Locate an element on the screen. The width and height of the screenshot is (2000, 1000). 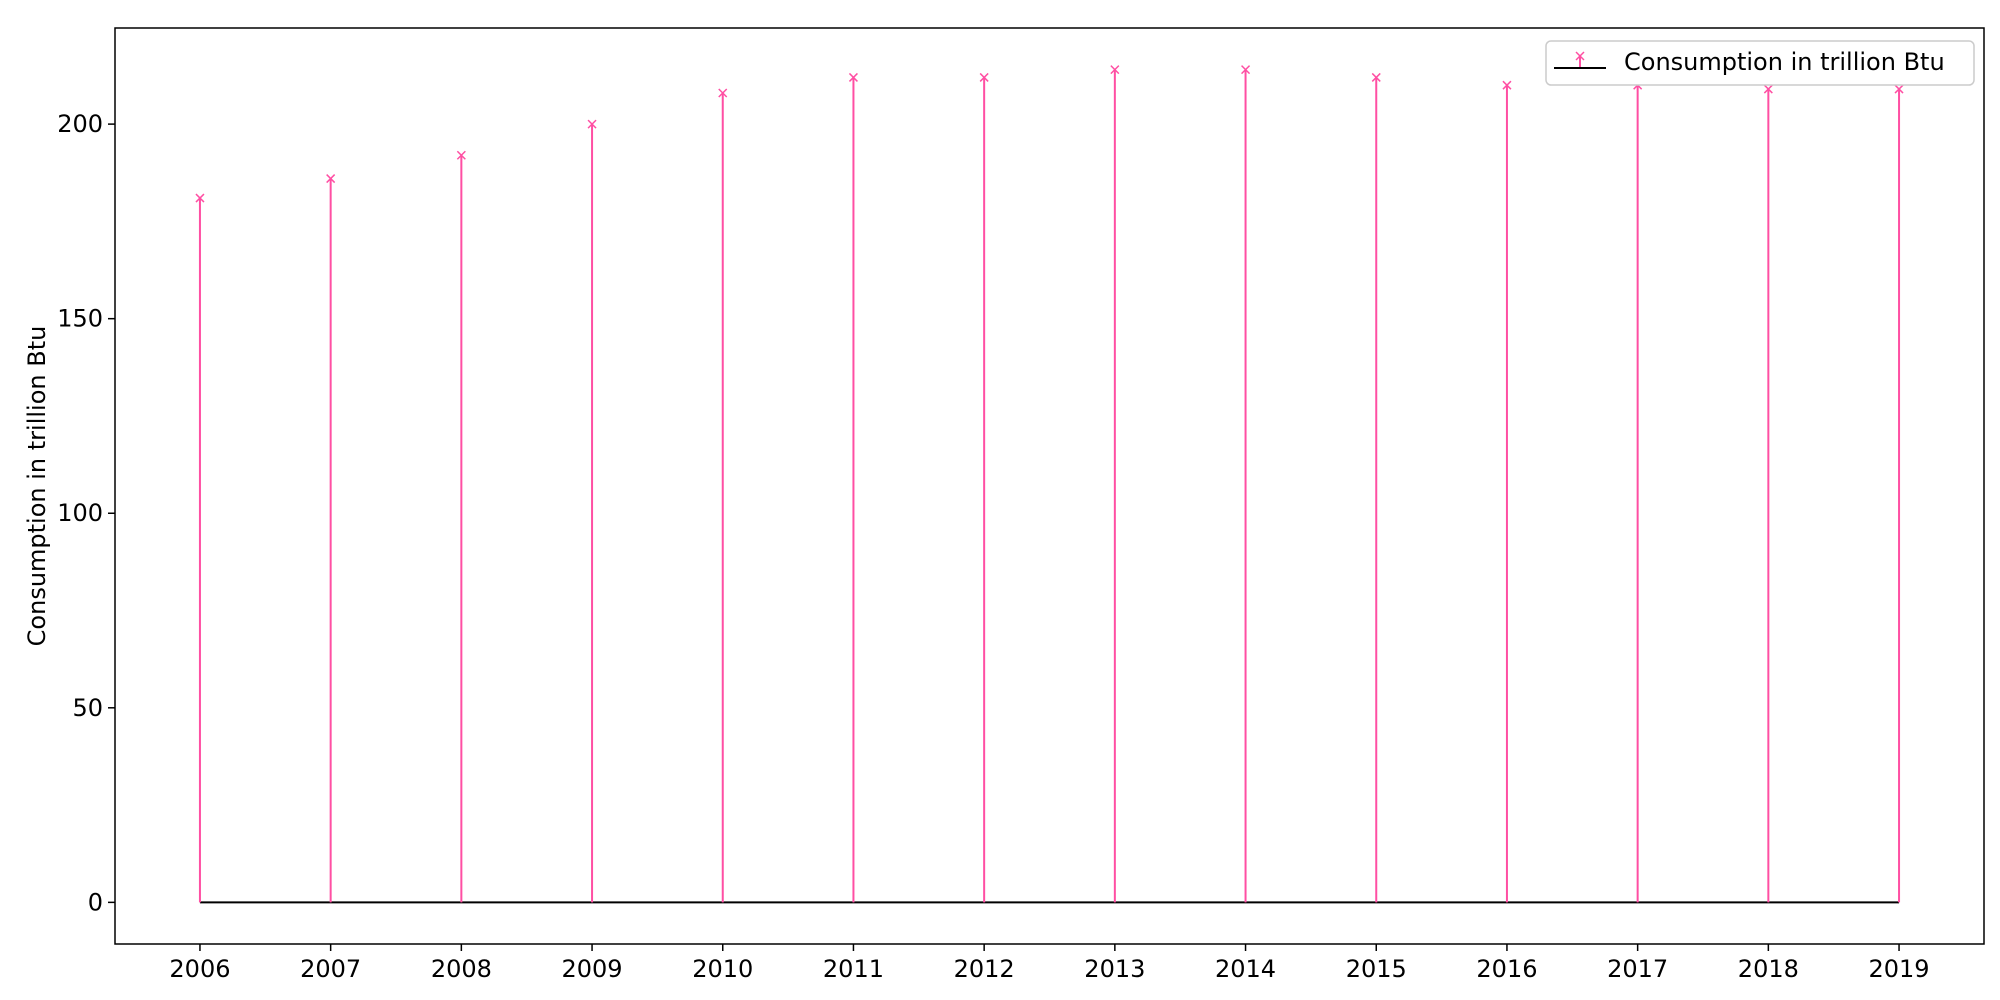
x-tick-label: 2006 is located at coordinates (199, 969).